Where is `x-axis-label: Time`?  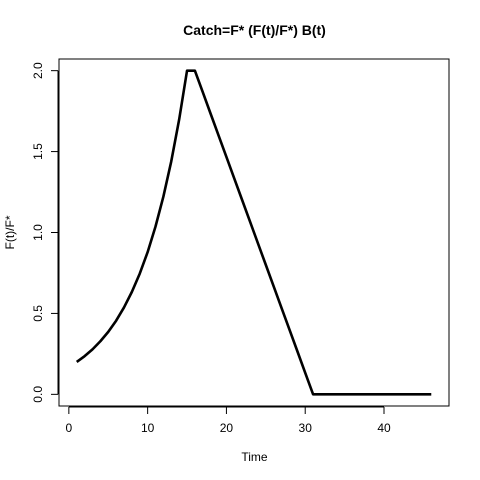 x-axis-label: Time is located at coordinates (254, 457).